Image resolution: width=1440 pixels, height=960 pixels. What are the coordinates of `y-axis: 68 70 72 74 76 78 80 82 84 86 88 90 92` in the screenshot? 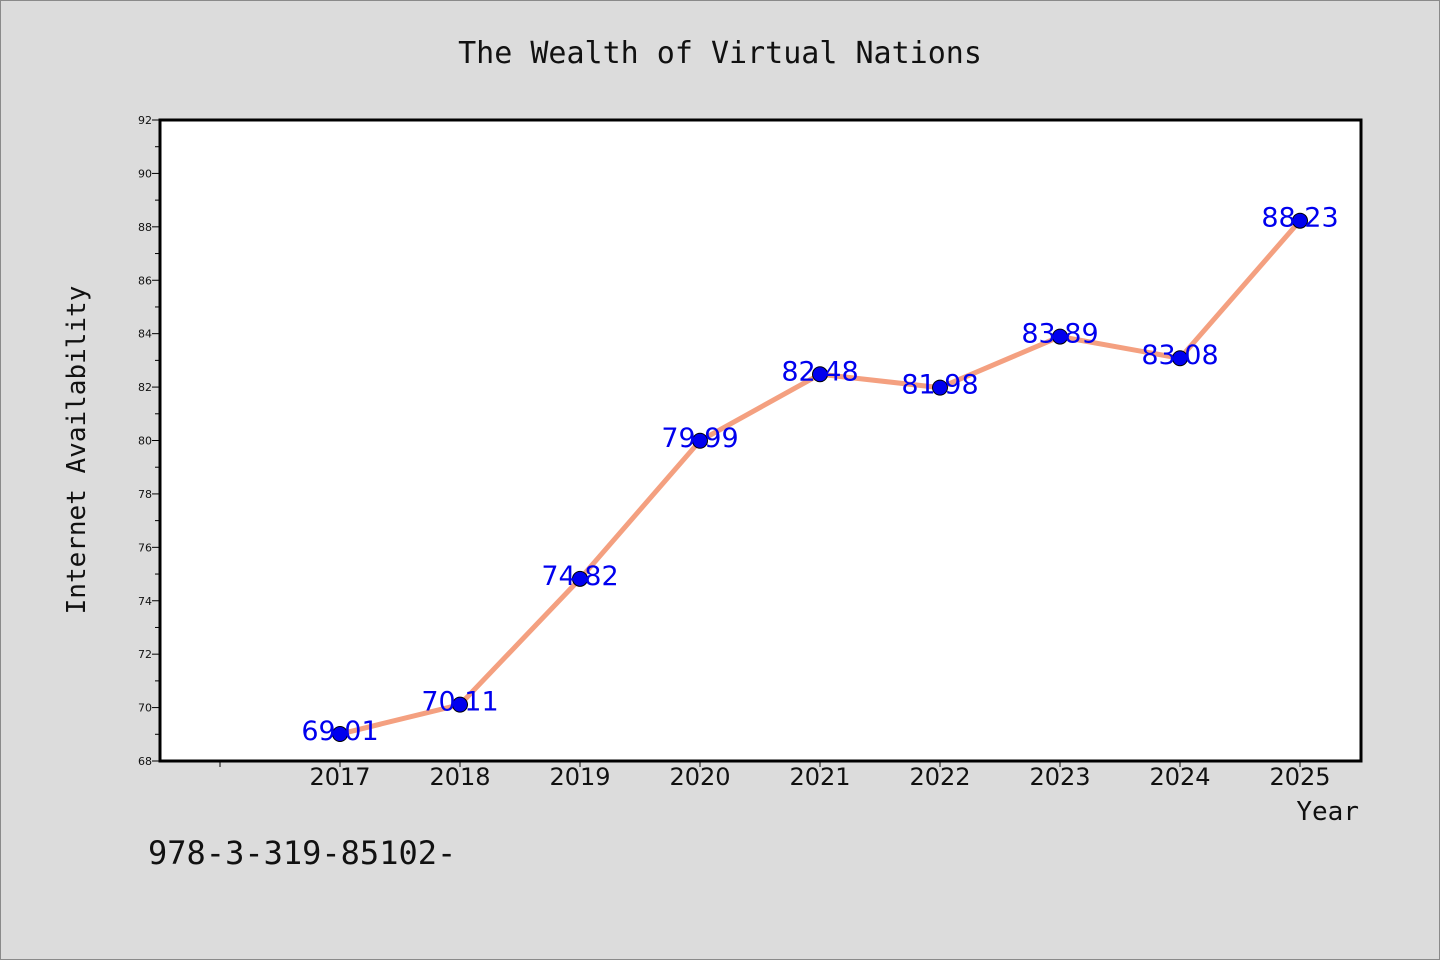 It's located at (149, 441).